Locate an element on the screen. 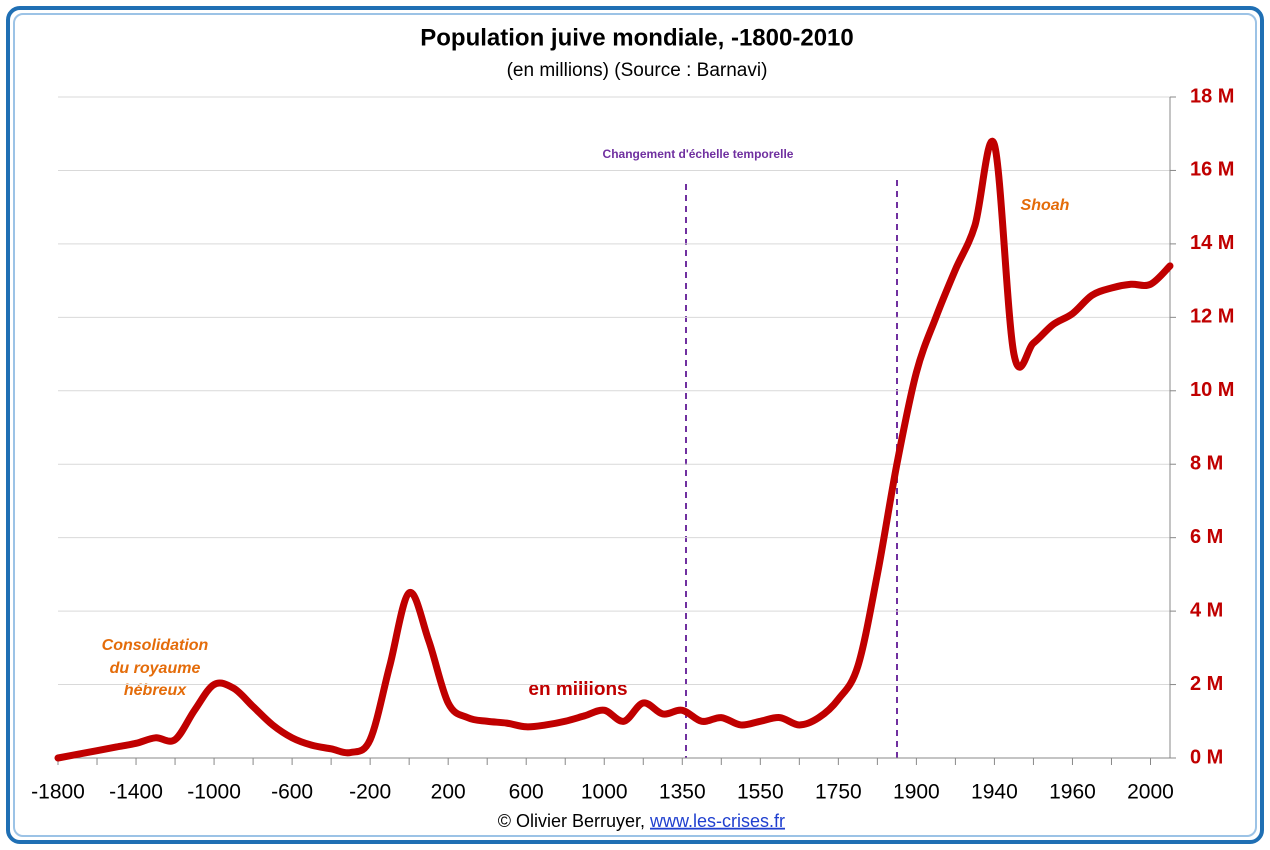 This screenshot has height=850, width=1270. annotation: Consolidation is located at coordinates (155, 645).